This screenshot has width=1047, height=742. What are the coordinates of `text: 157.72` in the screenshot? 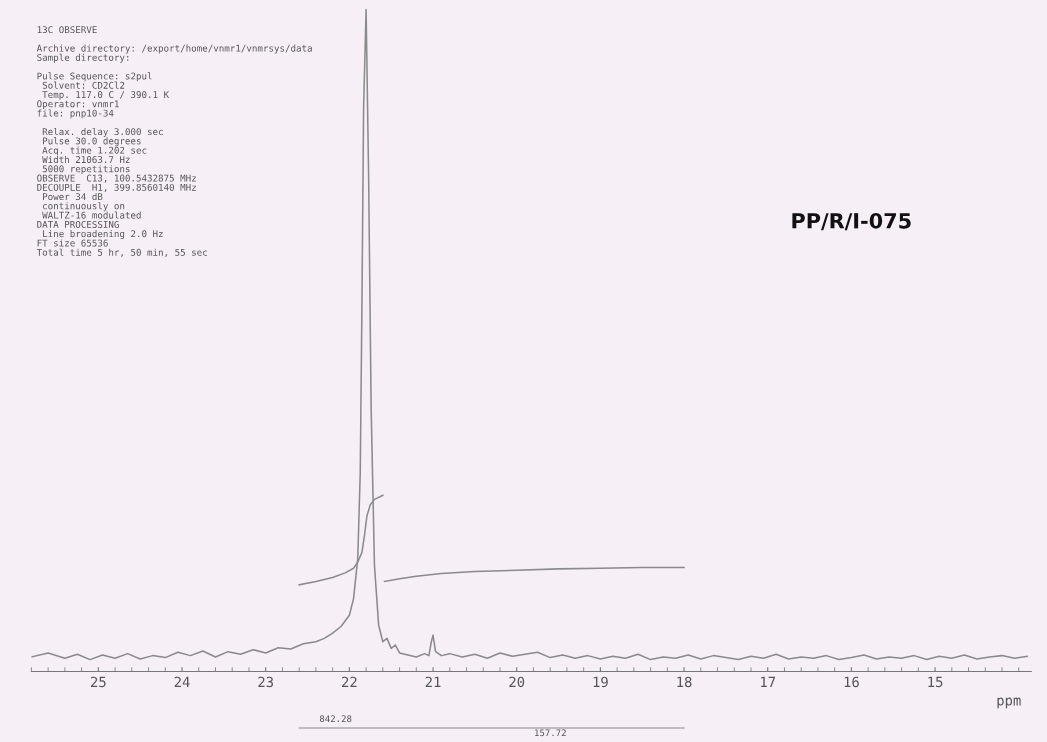 It's located at (550, 733).